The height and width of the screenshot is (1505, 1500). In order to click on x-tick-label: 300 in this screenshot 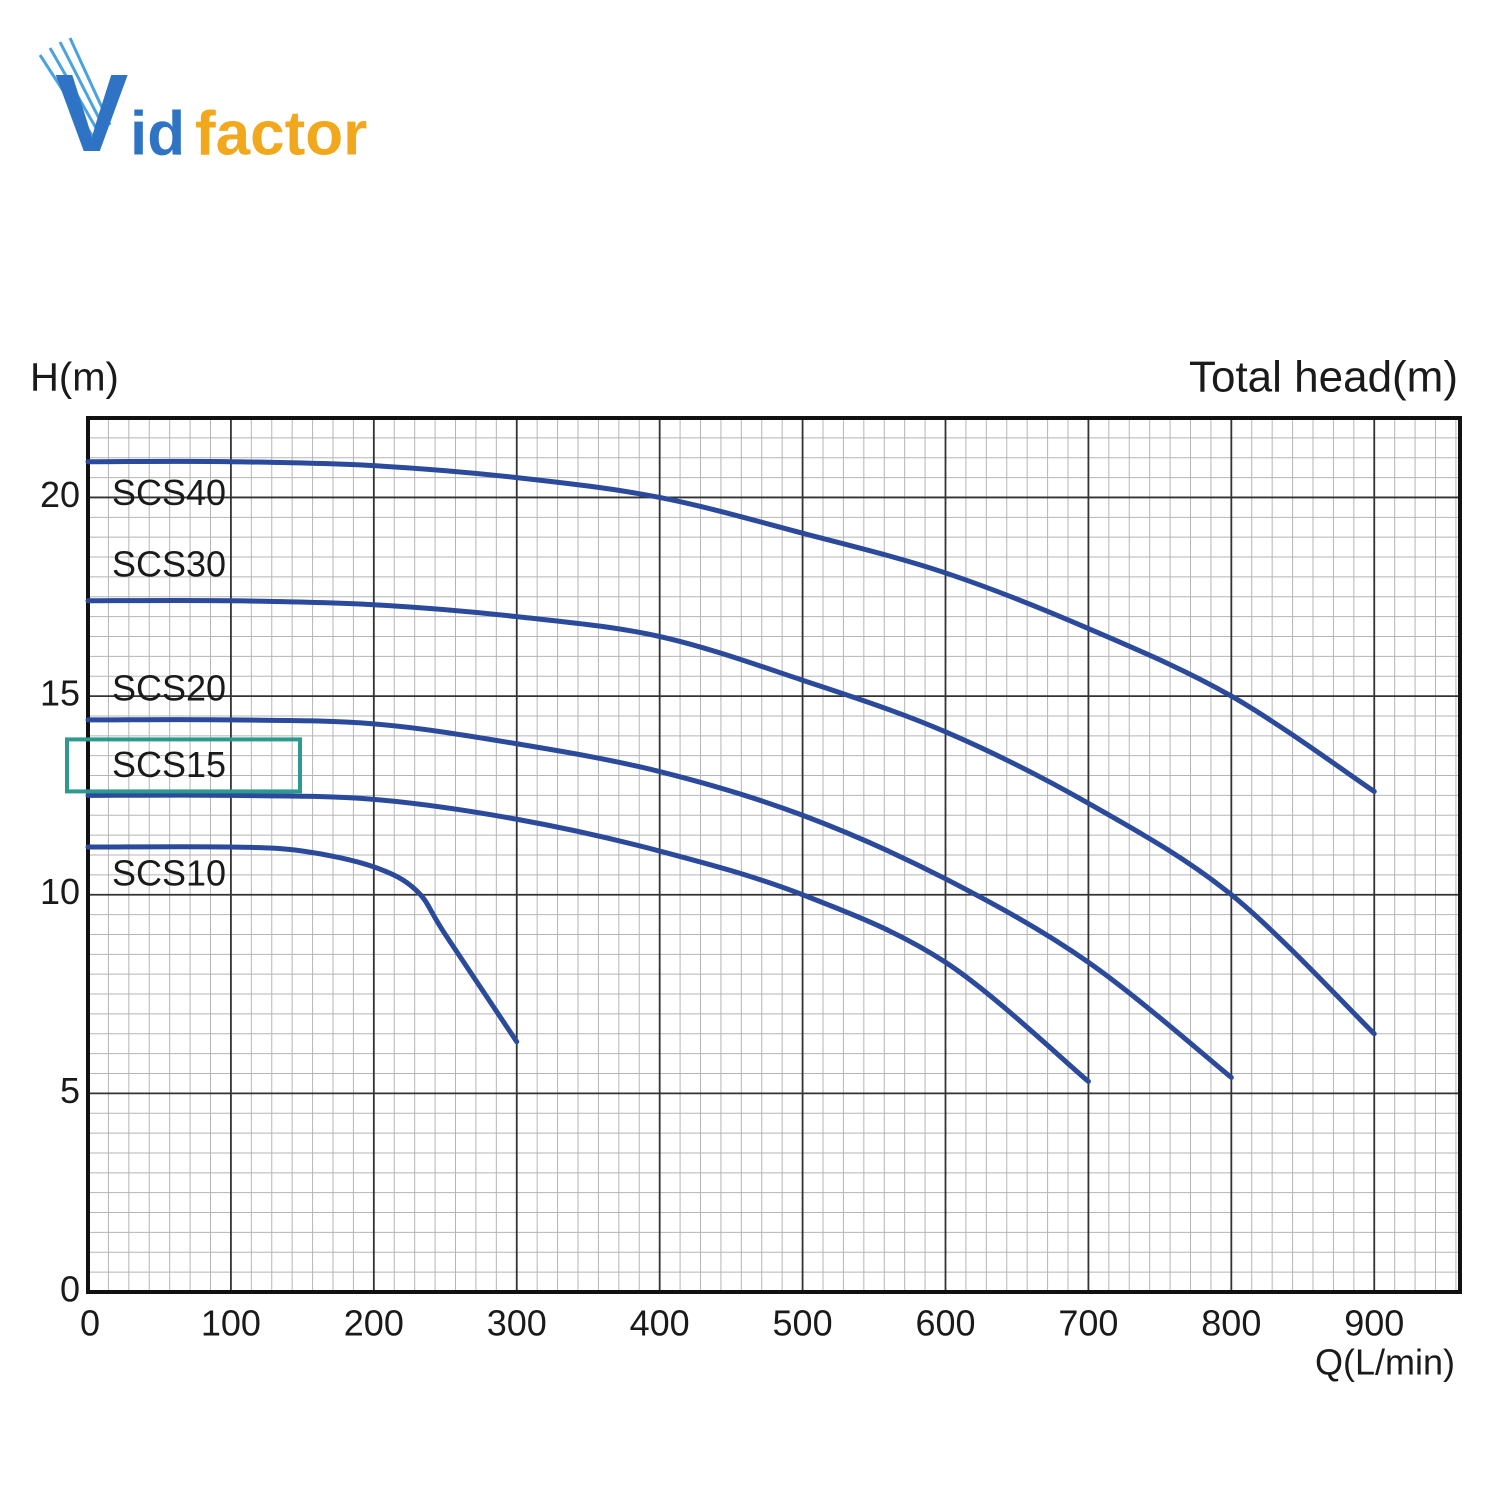, I will do `click(517, 1323)`.